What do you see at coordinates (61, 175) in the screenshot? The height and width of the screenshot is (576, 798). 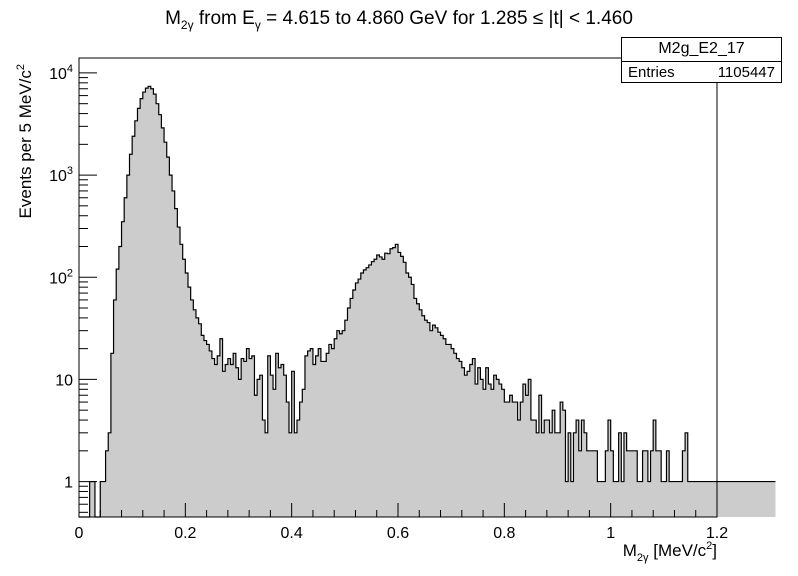 I see `y-tick-label: 10³` at bounding box center [61, 175].